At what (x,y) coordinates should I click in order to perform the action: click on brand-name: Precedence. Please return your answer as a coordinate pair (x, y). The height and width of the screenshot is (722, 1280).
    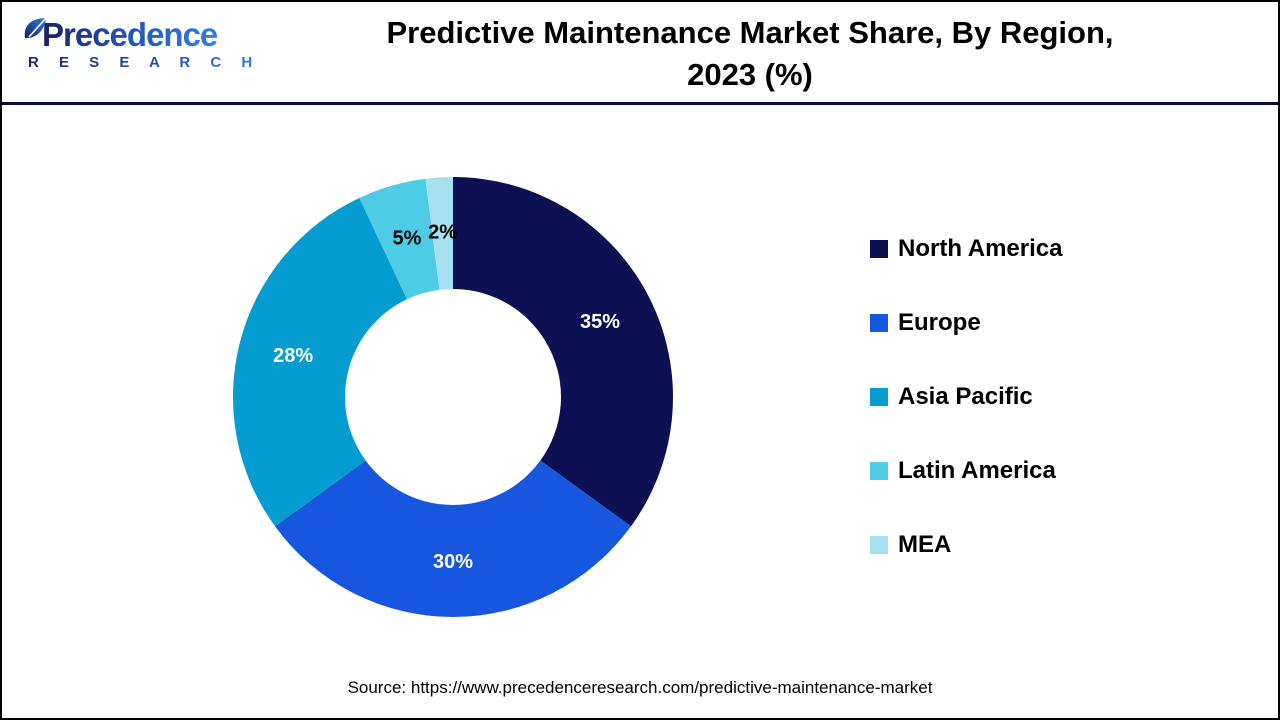
    Looking at the image, I should click on (130, 34).